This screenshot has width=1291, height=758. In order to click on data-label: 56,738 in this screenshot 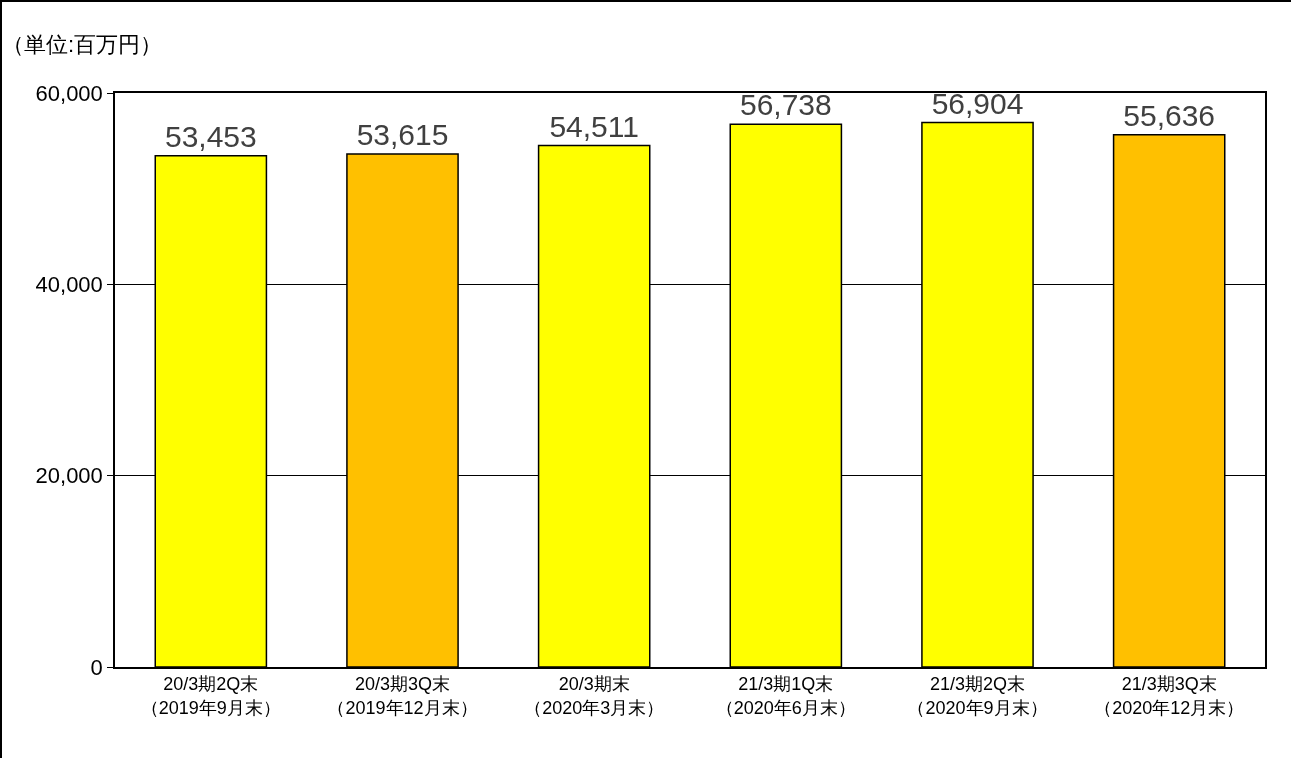, I will do `click(785, 105)`.